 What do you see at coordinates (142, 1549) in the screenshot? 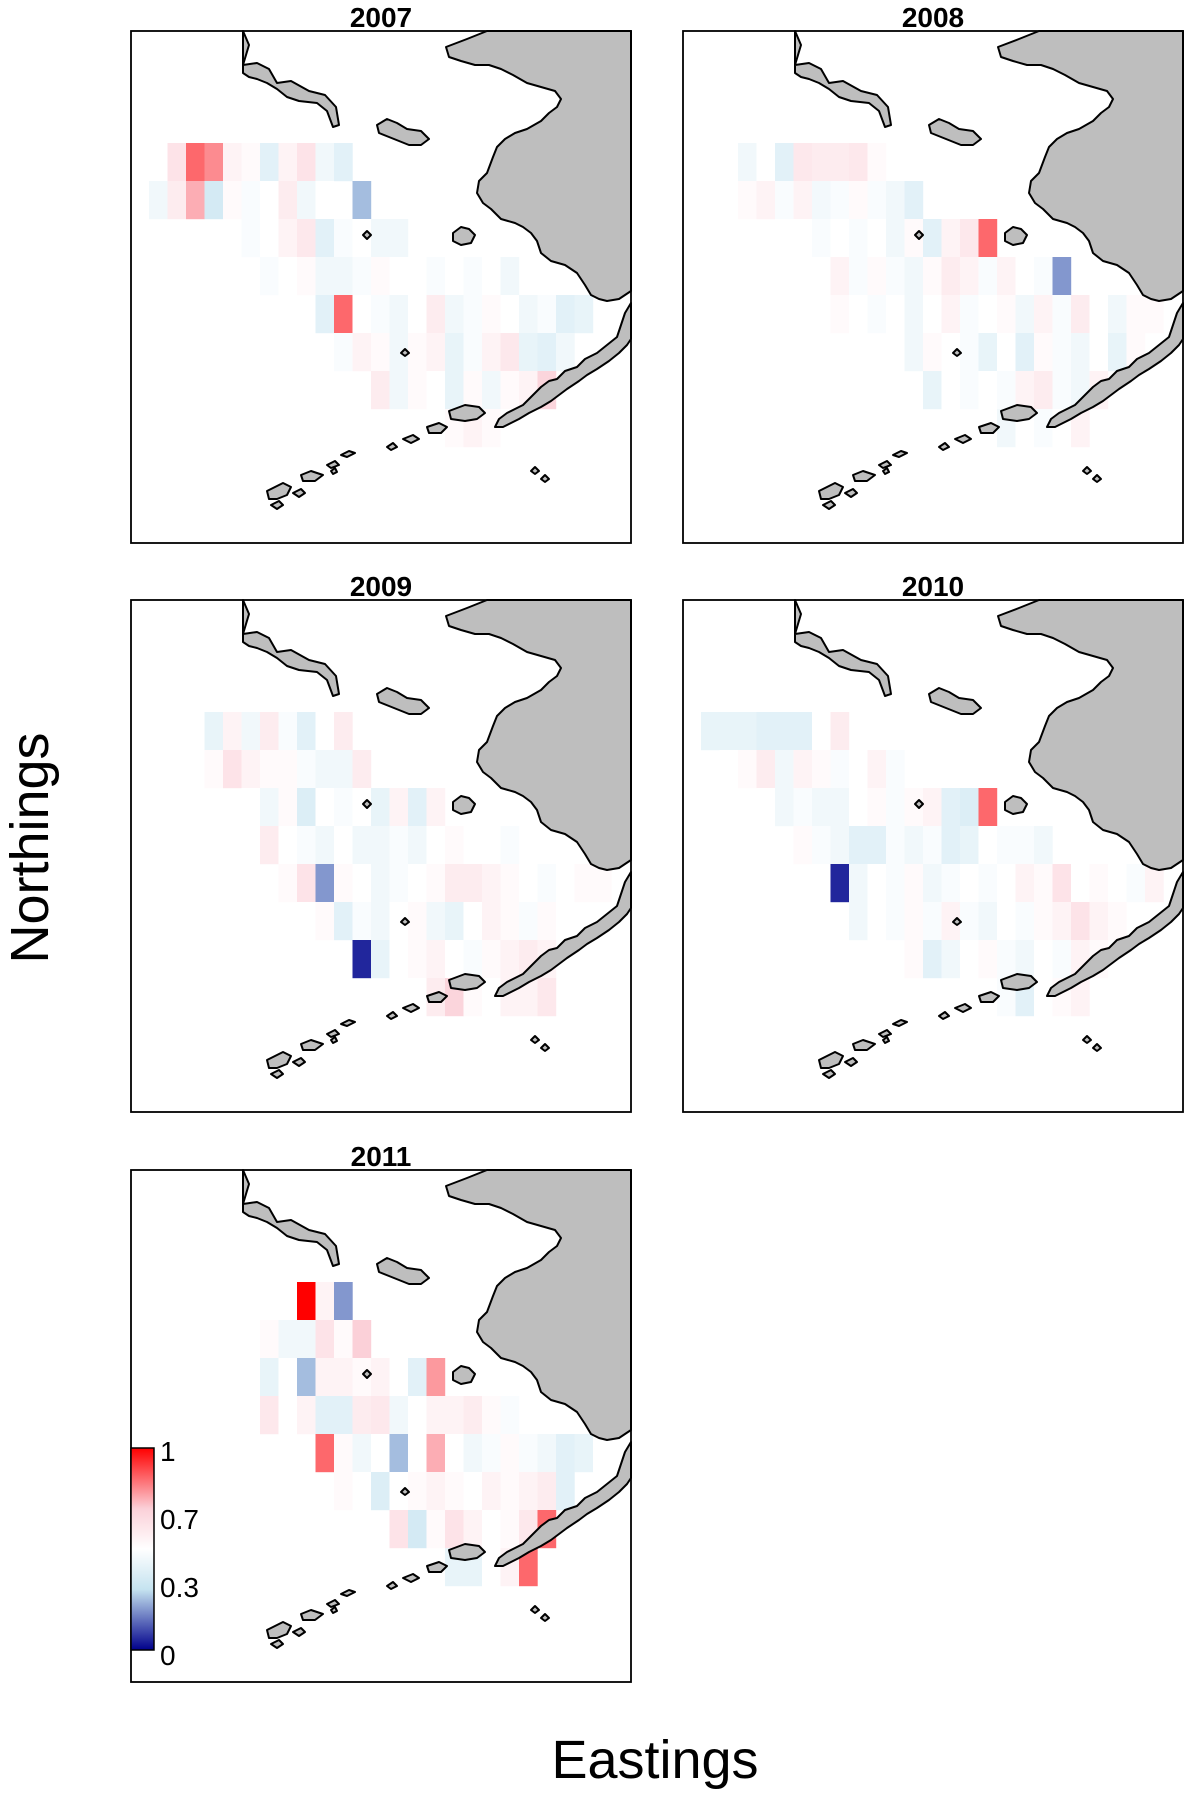
I see `colorbar-gradient` at bounding box center [142, 1549].